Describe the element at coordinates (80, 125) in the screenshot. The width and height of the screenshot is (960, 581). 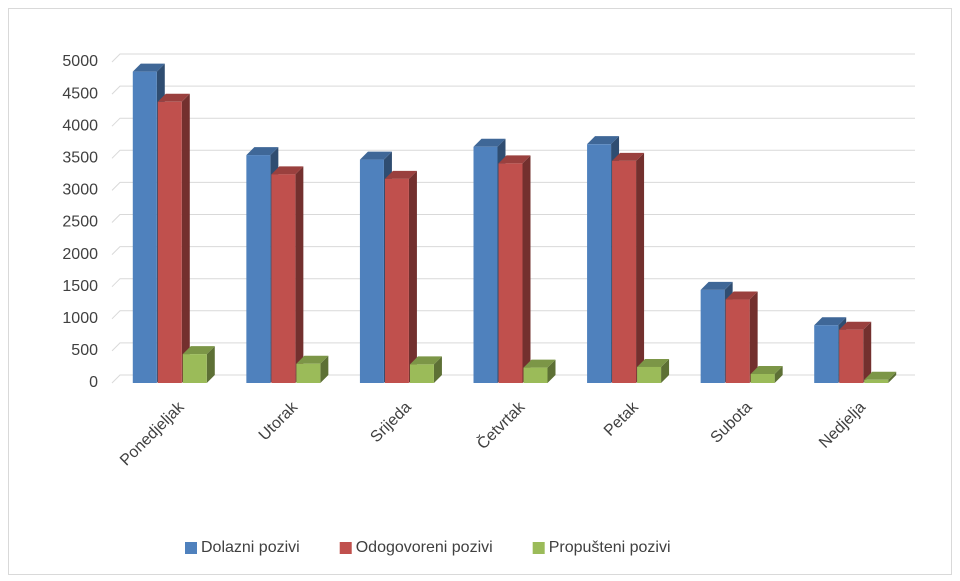
I see `y-tick-label: 4000` at that location.